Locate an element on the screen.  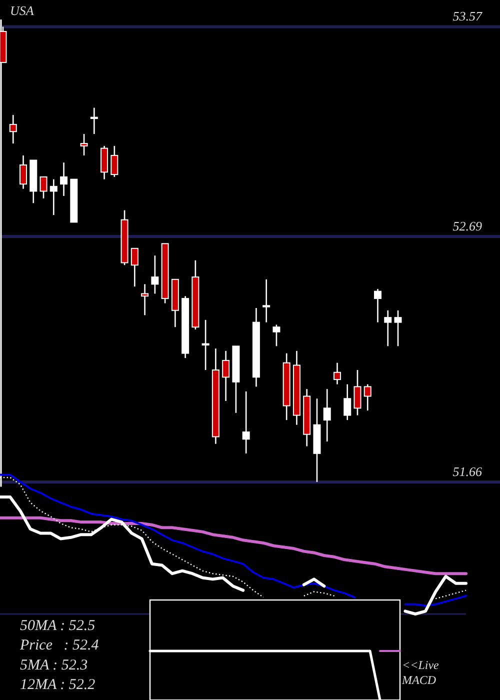
y-tick-label: 53.57 is located at coordinates (467, 16).